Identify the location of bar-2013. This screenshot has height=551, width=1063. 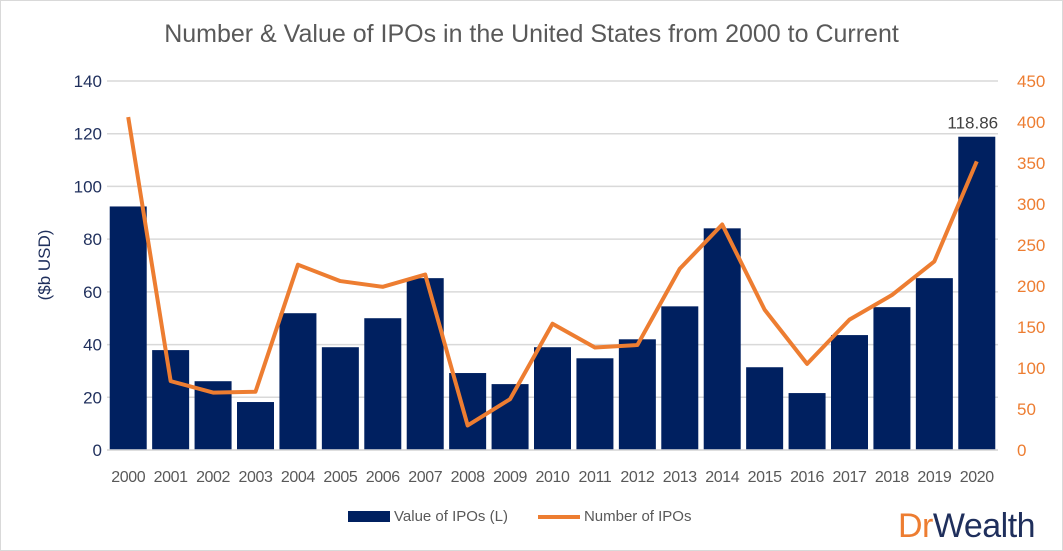
(680, 378).